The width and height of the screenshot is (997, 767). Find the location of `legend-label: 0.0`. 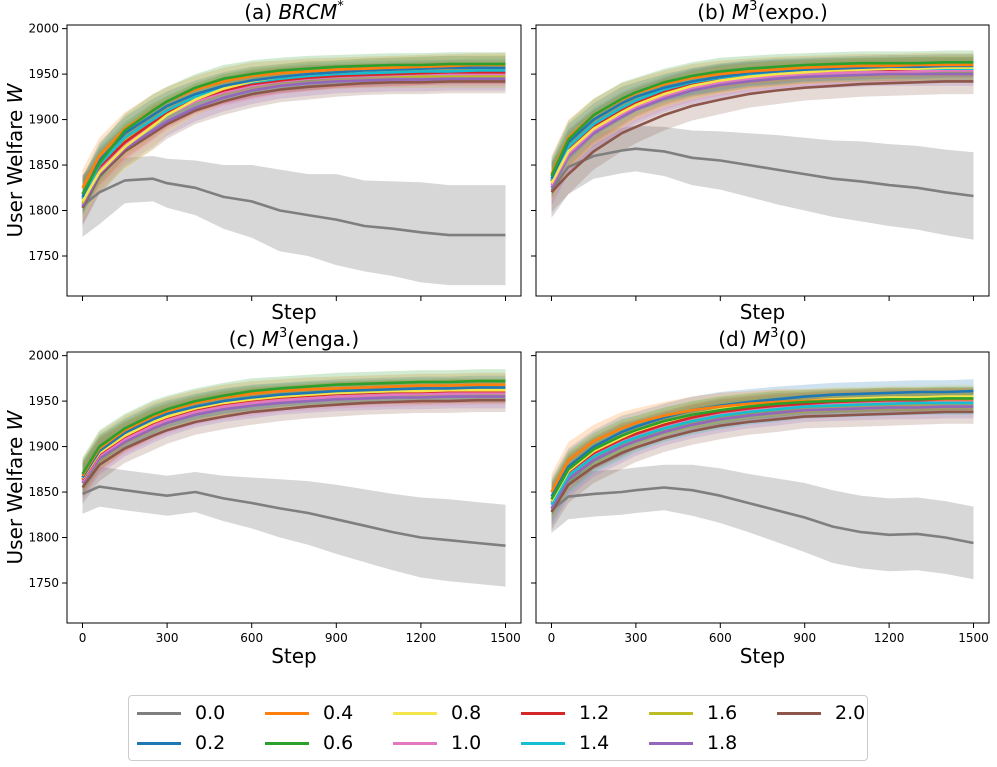

legend-label: 0.0 is located at coordinates (210, 713).